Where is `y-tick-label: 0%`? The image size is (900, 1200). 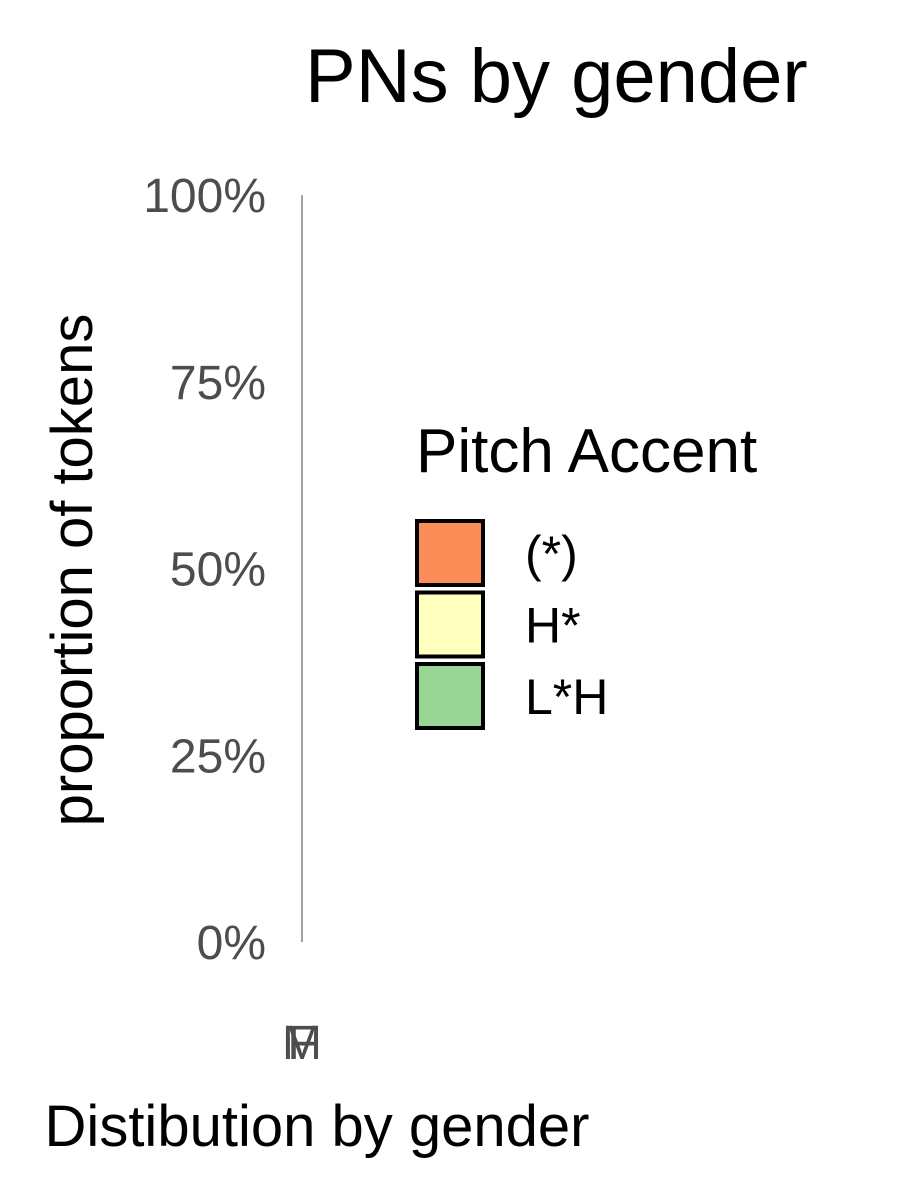
y-tick-label: 0% is located at coordinates (231, 943).